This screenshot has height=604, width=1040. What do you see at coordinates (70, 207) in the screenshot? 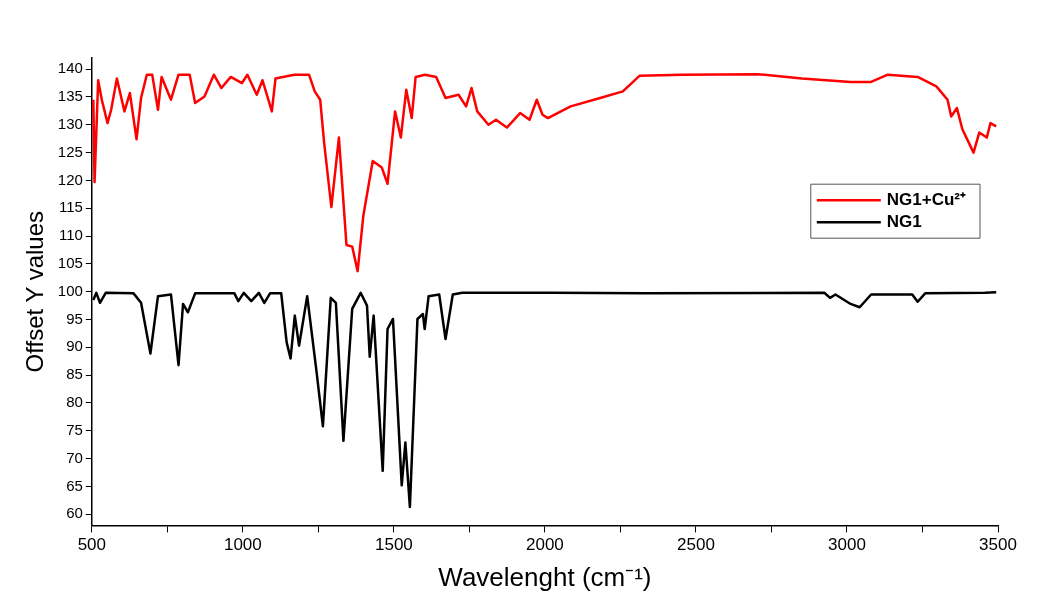
I see `y-tick-label: 115` at bounding box center [70, 207].